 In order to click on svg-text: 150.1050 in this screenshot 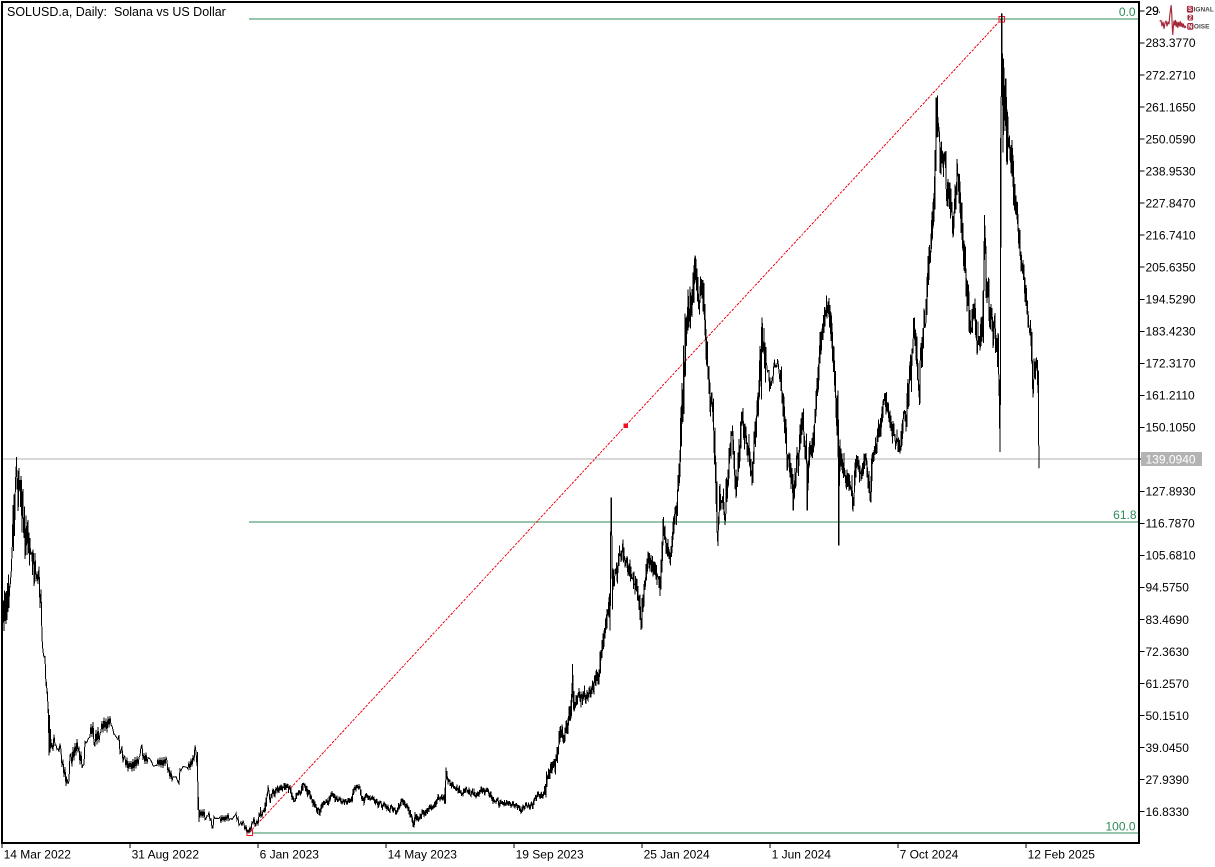, I will do `click(1171, 428)`.